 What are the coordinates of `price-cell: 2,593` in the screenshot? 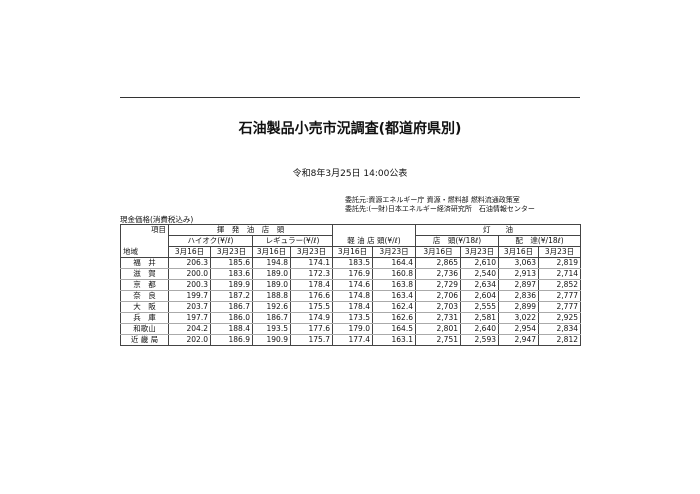 It's located at (479, 340).